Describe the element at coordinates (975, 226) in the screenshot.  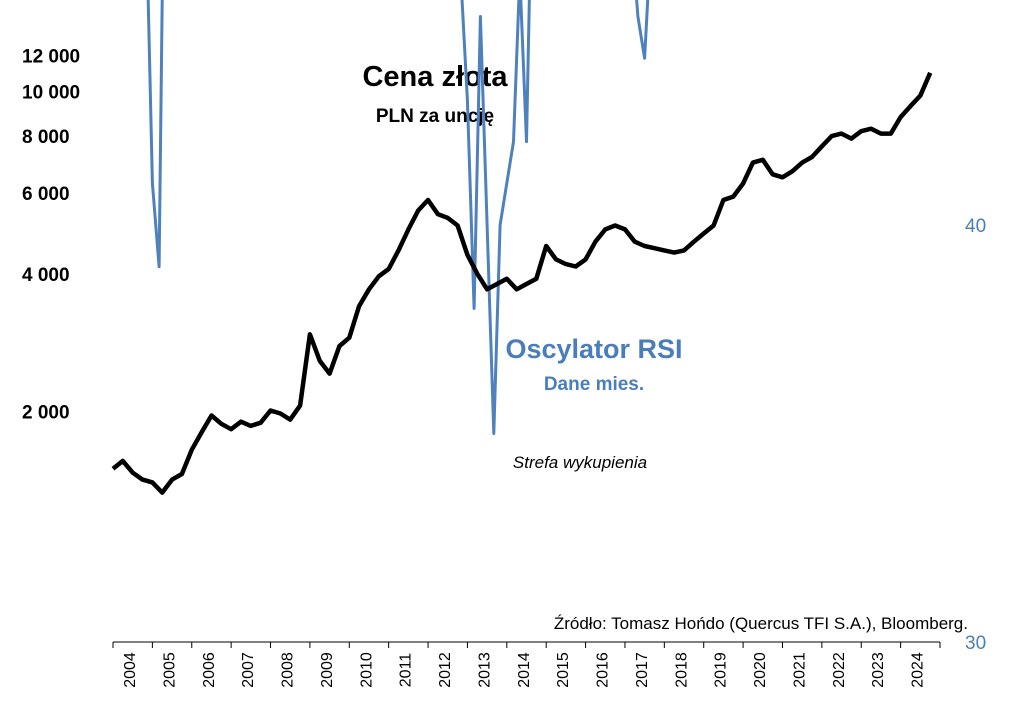
I see `rsi-tick-label: 40` at that location.